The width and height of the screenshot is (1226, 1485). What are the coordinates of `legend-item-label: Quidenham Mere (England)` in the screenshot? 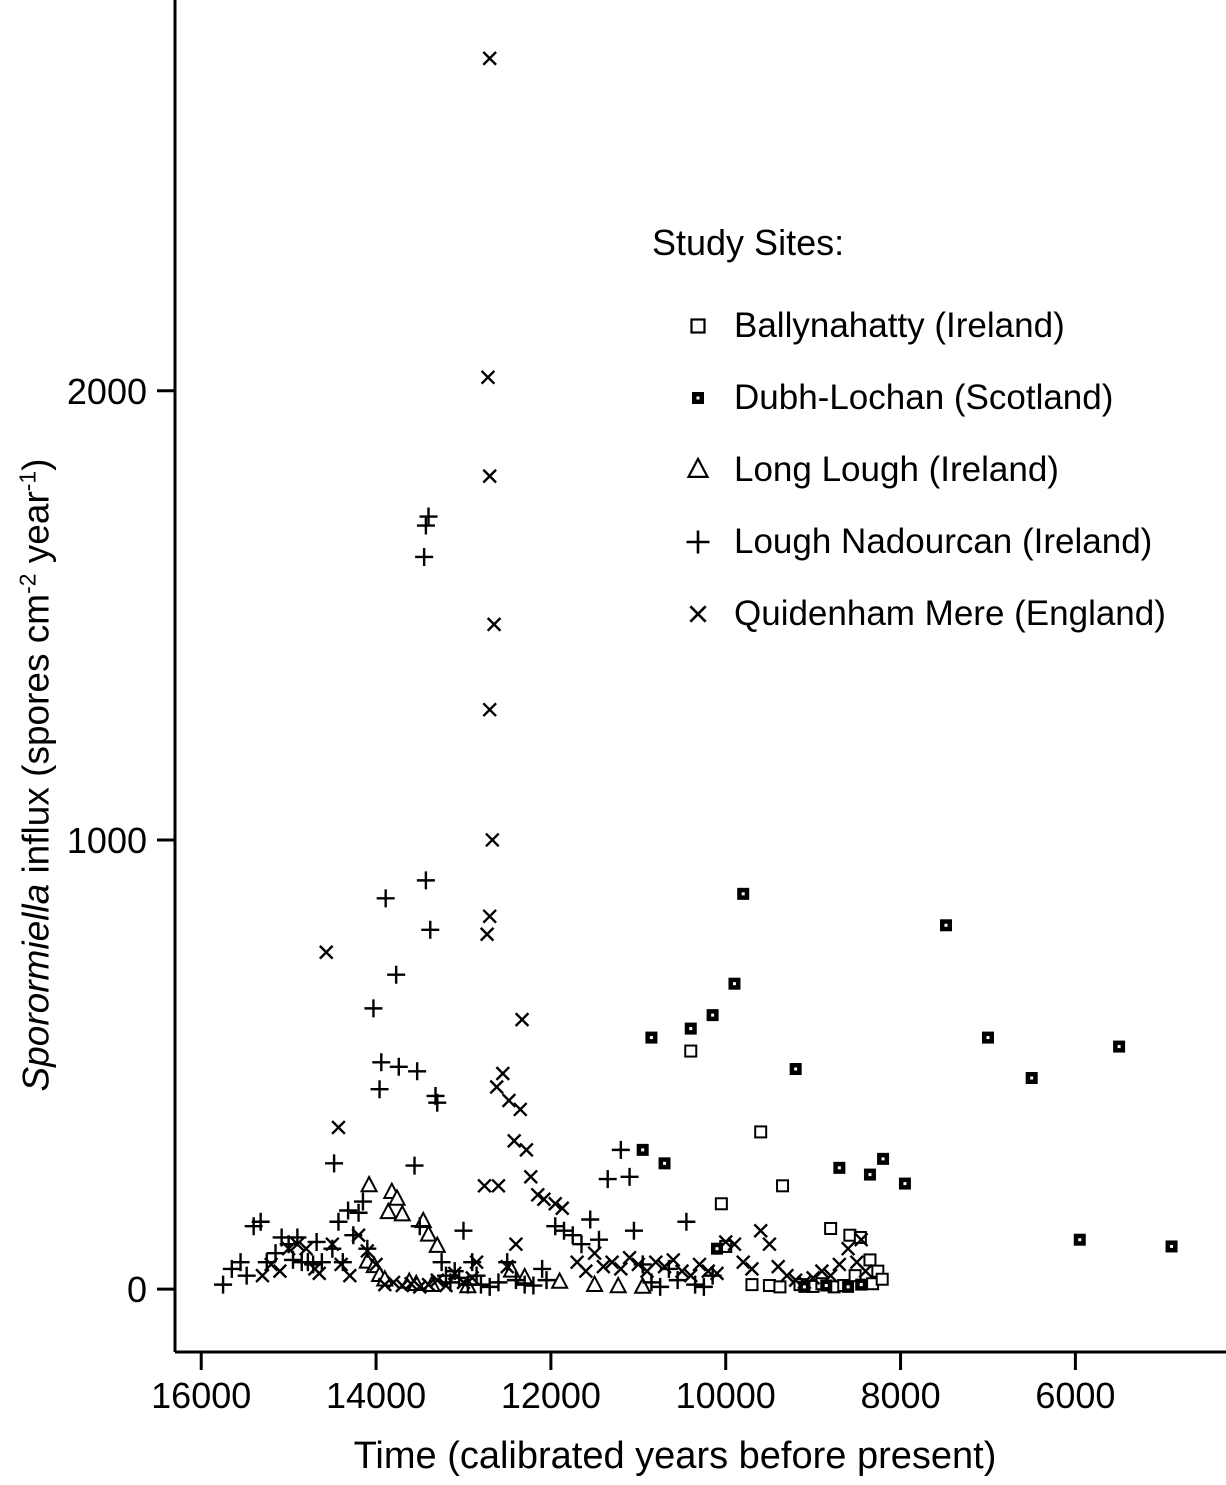 It's located at (950, 613).